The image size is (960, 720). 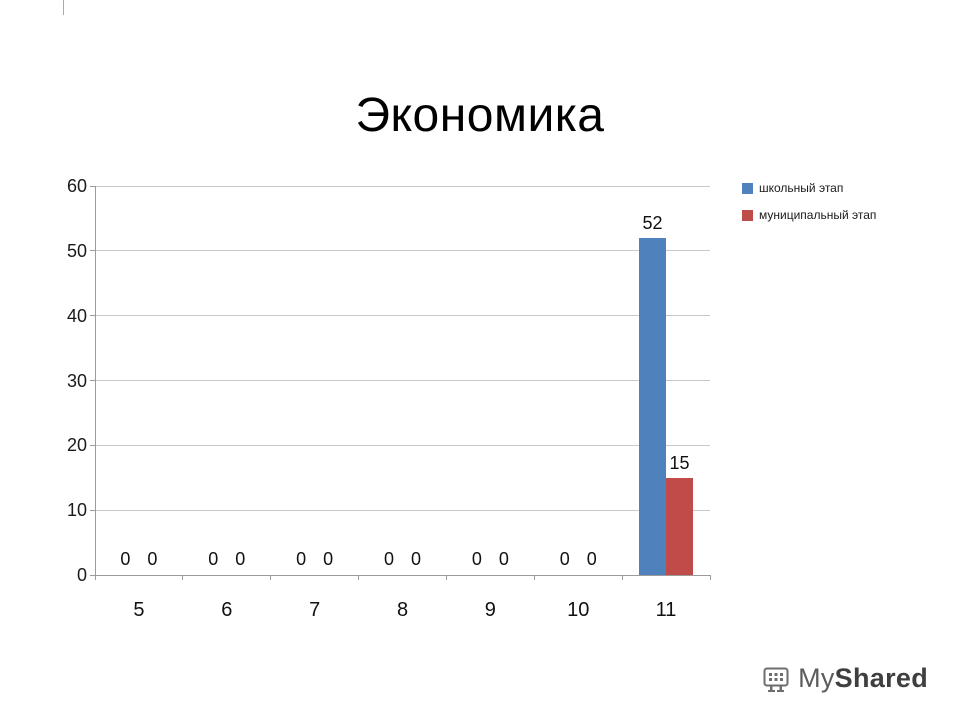 What do you see at coordinates (81, 575) in the screenshot?
I see `y-axis-label: 0` at bounding box center [81, 575].